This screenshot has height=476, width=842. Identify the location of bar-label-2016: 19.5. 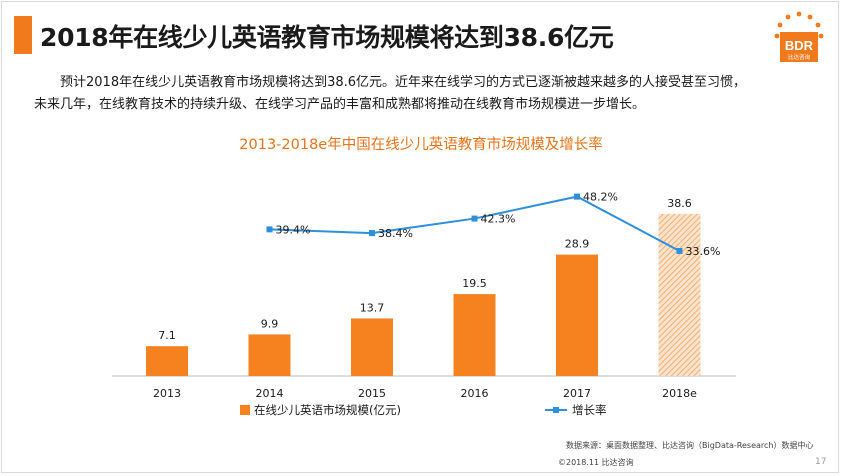
(474, 283).